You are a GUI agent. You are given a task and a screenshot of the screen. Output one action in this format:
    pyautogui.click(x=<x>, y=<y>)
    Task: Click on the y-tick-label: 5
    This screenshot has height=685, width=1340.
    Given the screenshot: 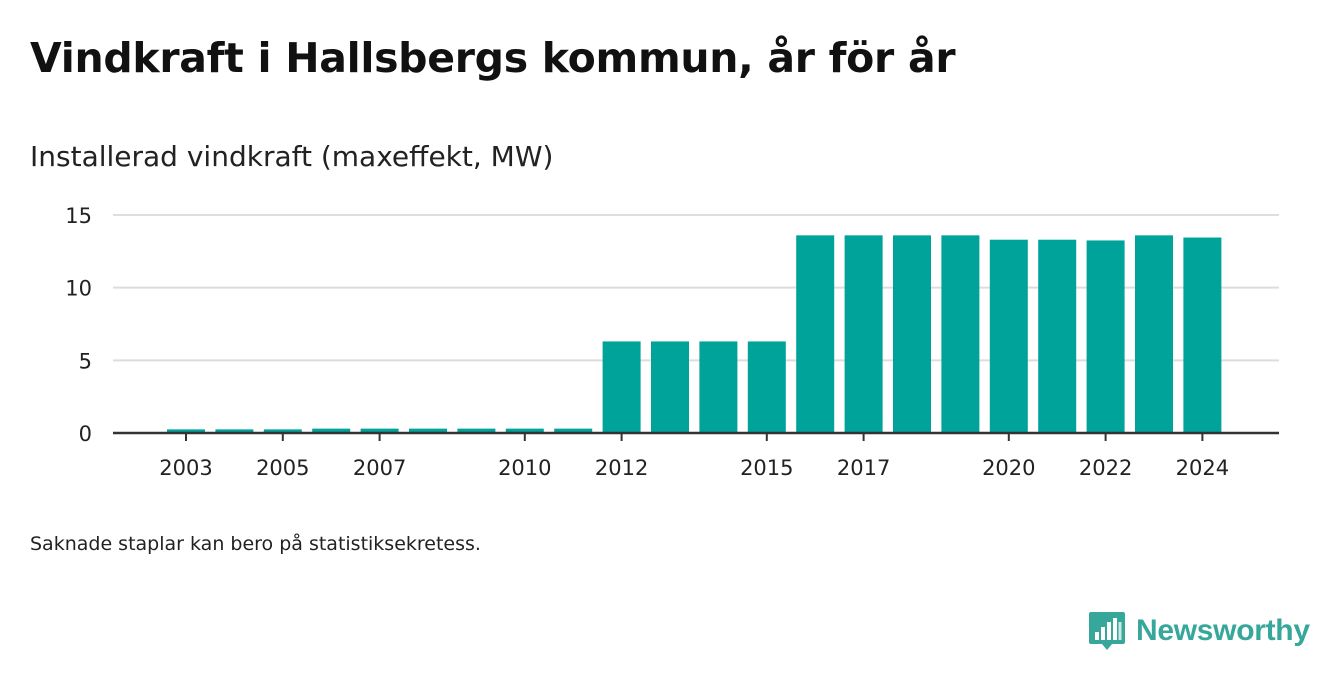 What is the action you would take?
    pyautogui.click(x=85, y=361)
    